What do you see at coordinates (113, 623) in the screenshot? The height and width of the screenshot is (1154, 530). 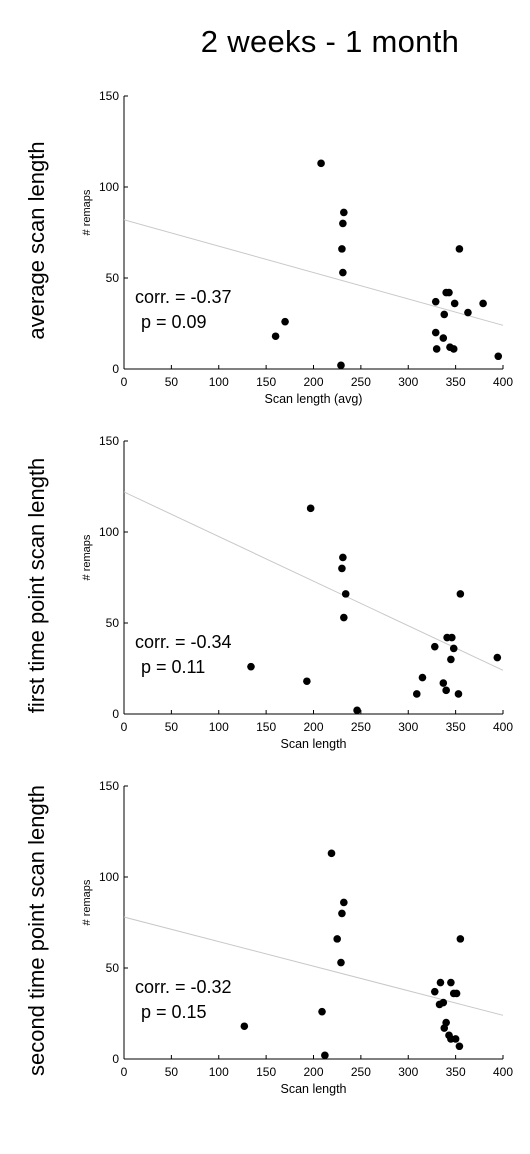 I see `y-tick-label: 50` at bounding box center [113, 623].